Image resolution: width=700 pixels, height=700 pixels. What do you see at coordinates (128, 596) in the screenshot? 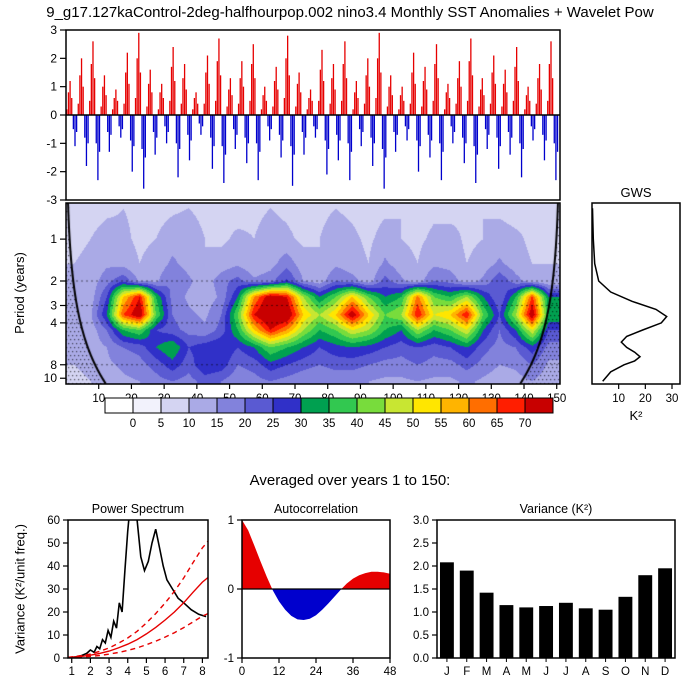
I see `power-spectrum-panel: 0 10 20 30 40 50 60 1 2 3 4 5 6 7 8` at bounding box center [128, 596].